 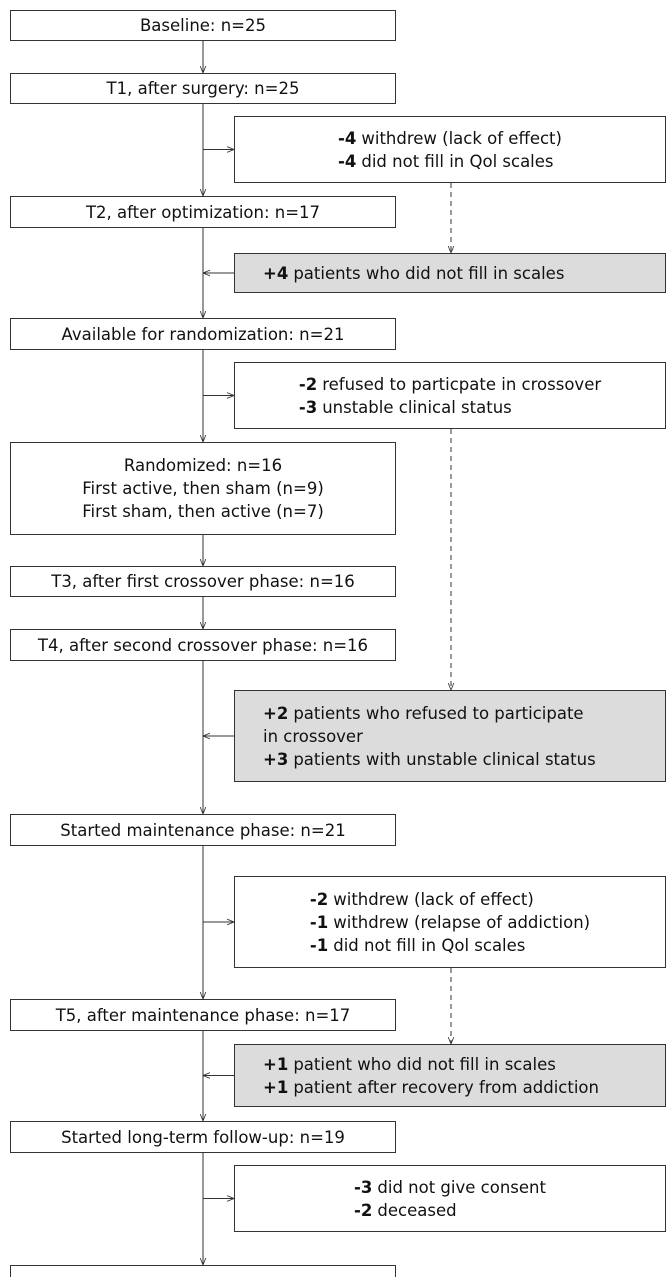 I want to click on box-line: +2 patients who refused to participate, so click(x=429, y=713).